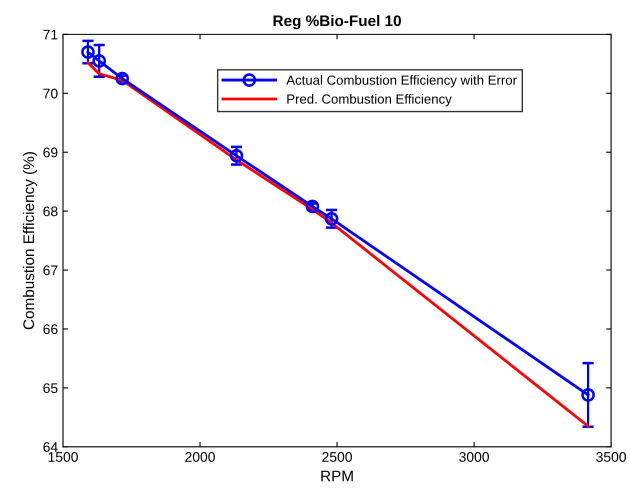 The image size is (630, 491). I want to click on y-tick-label: 67, so click(50, 270).